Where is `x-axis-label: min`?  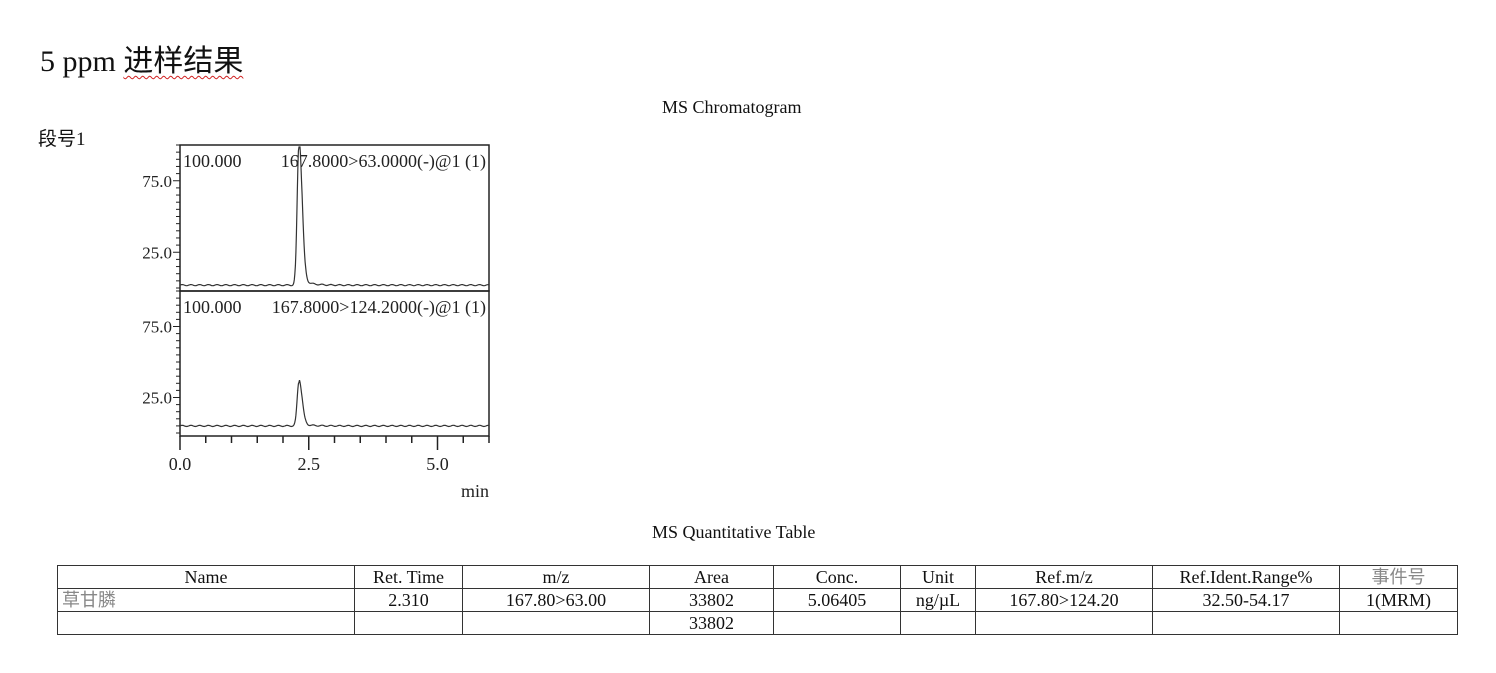
x-axis-label: min is located at coordinates (475, 491).